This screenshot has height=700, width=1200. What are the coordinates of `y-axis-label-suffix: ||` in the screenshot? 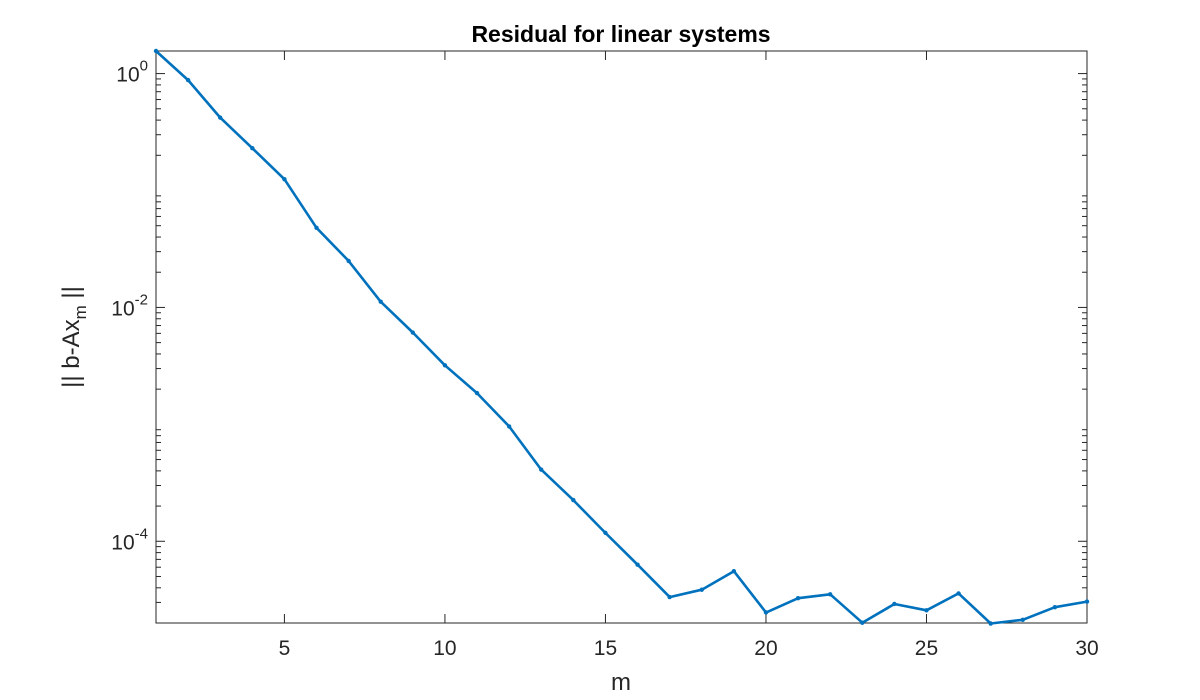 It's located at (71, 295).